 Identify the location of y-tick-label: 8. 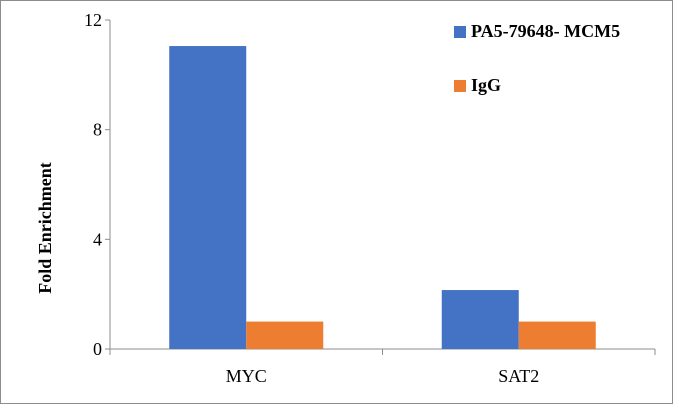
(97, 130).